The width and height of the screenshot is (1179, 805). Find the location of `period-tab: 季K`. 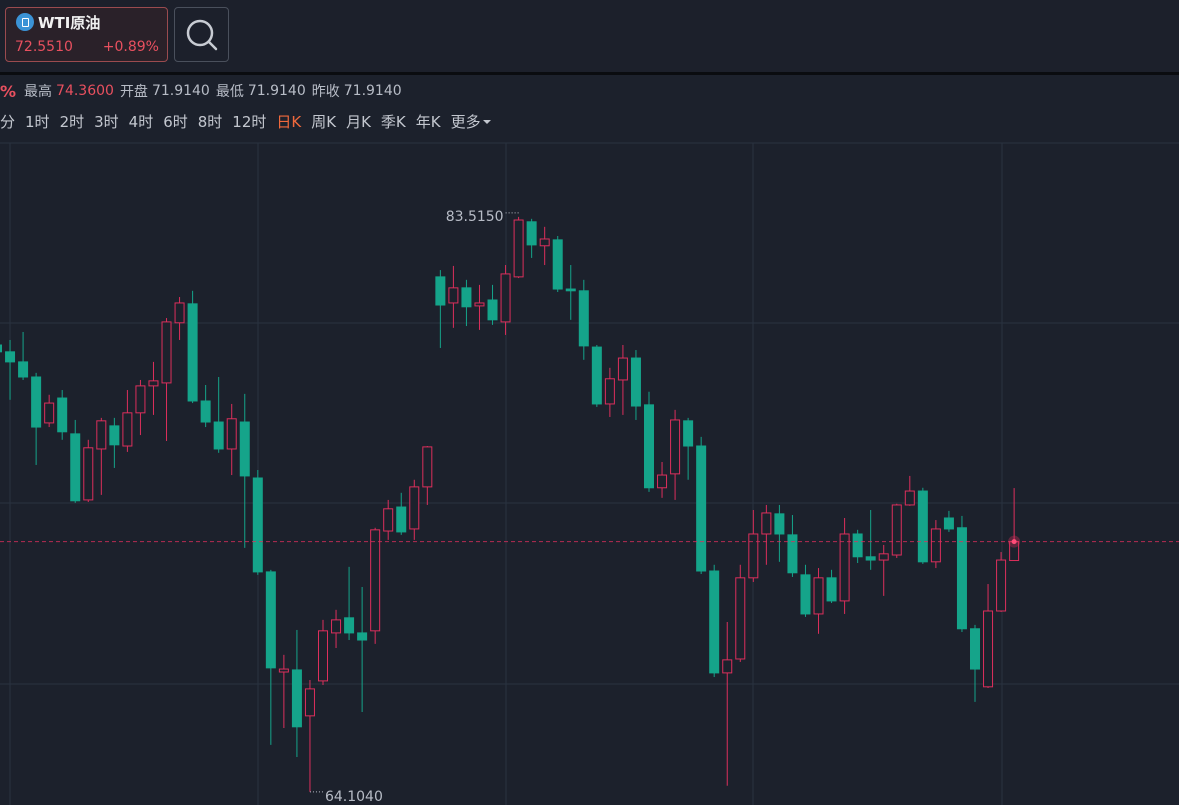

period-tab: 季K is located at coordinates (393, 121).